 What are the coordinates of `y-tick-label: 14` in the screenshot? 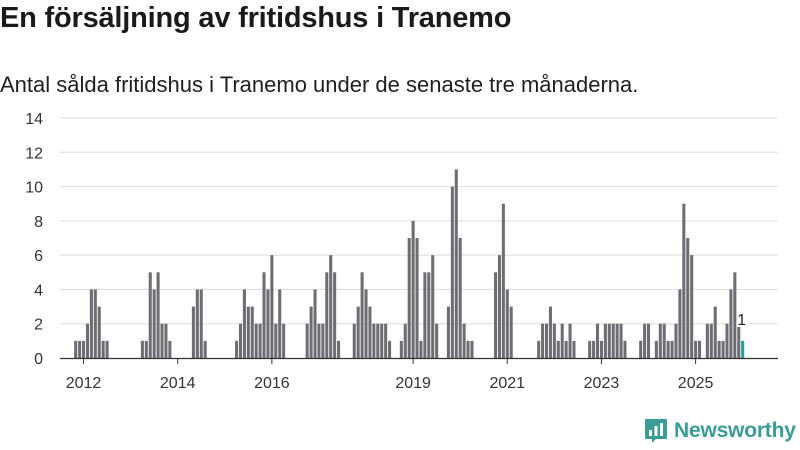 It's located at (34, 119).